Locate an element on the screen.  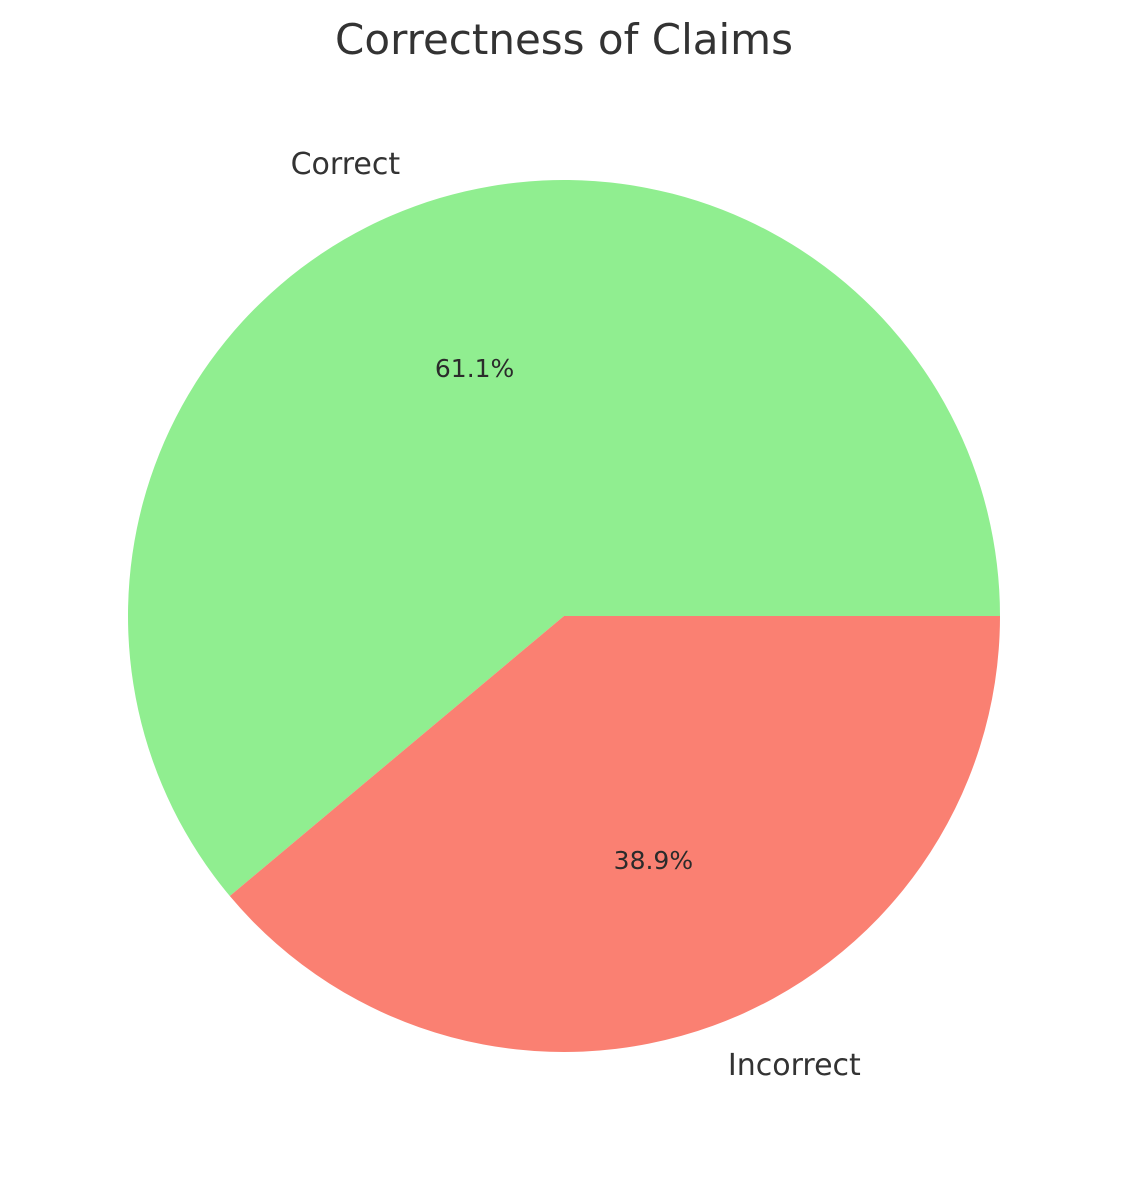
slice-label-correct: Correct is located at coordinates (346, 164).